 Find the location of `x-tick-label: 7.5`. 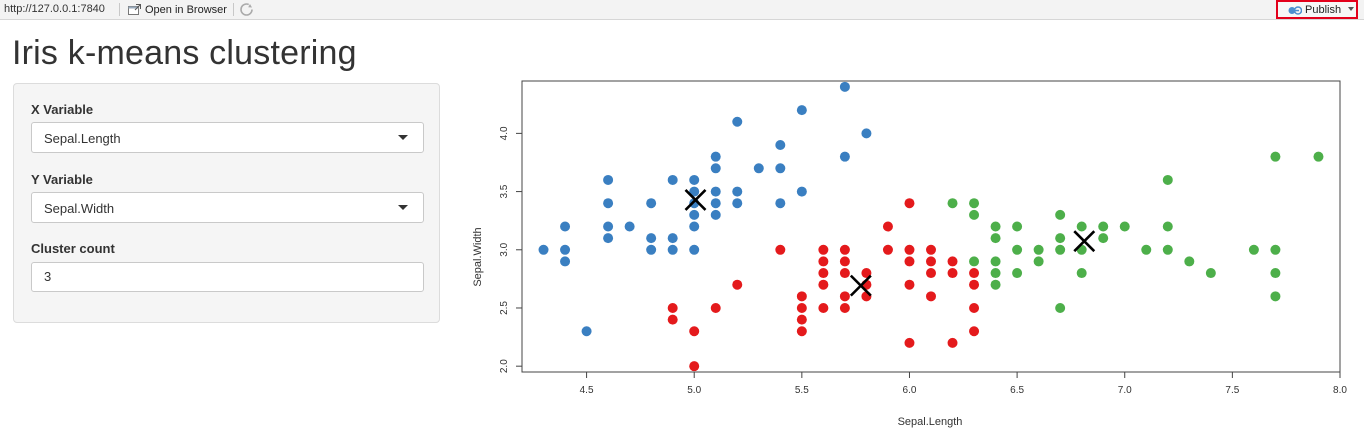

x-tick-label: 7.5 is located at coordinates (1232, 390).